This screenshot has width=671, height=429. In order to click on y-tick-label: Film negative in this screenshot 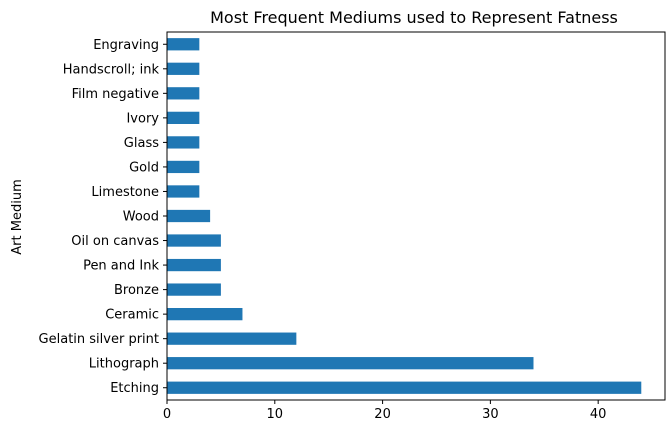, I will do `click(115, 94)`.